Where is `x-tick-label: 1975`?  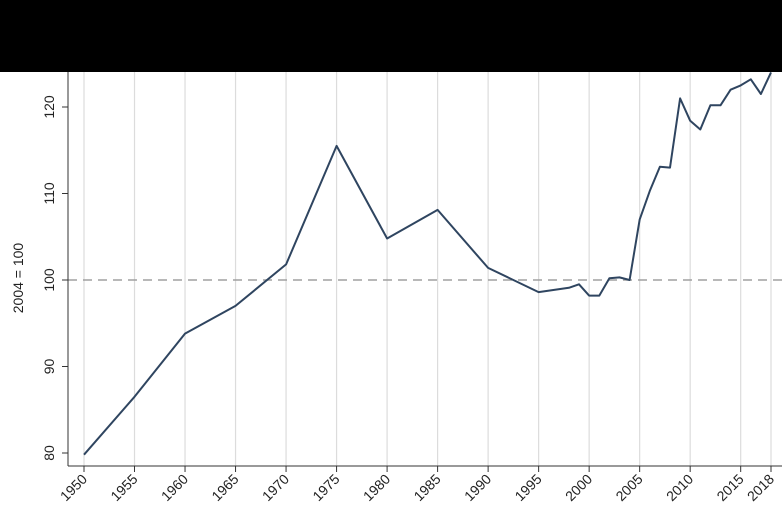
x-tick-label: 1975 is located at coordinates (325, 487).